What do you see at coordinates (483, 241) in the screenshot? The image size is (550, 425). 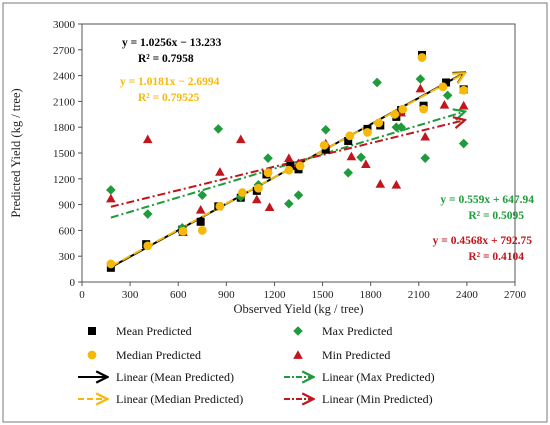 I see `equation-label: y = 0.4568x + 792.75` at bounding box center [483, 241].